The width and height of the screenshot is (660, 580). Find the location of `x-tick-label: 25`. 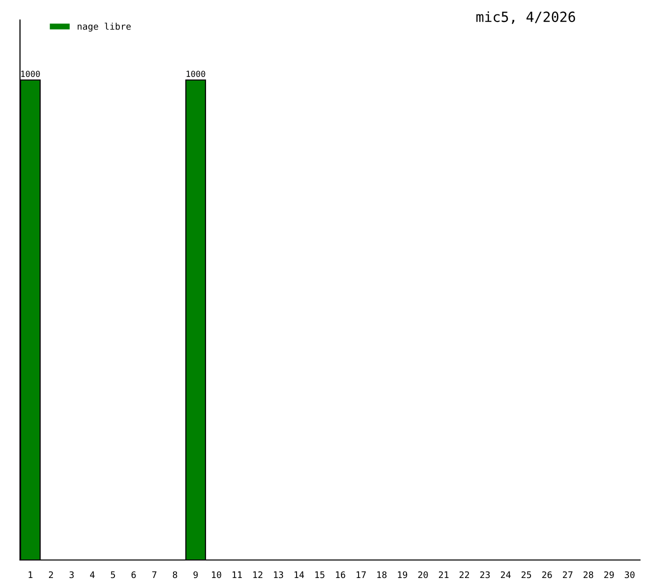

x-tick-label: 25 is located at coordinates (527, 574).